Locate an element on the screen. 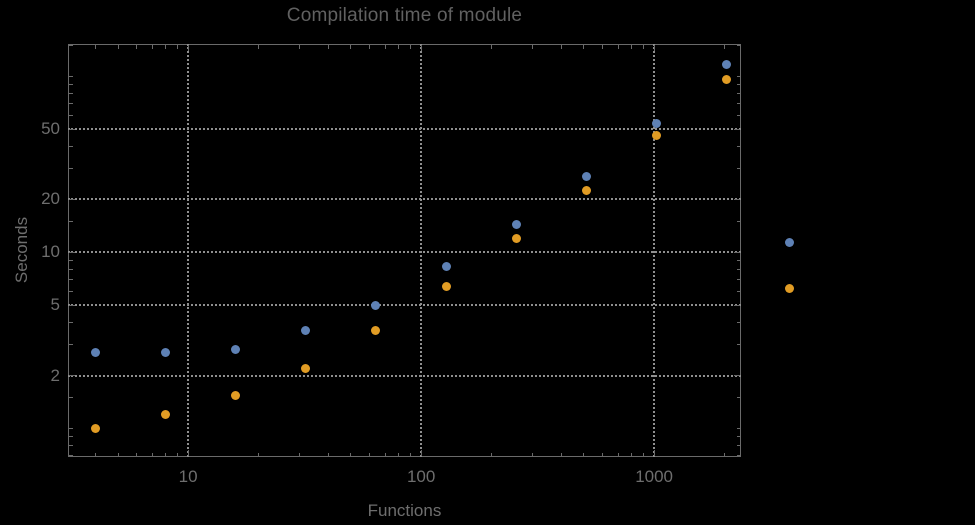 This screenshot has width=975, height=525. chart-title: Compilation time of module is located at coordinates (404, 15).